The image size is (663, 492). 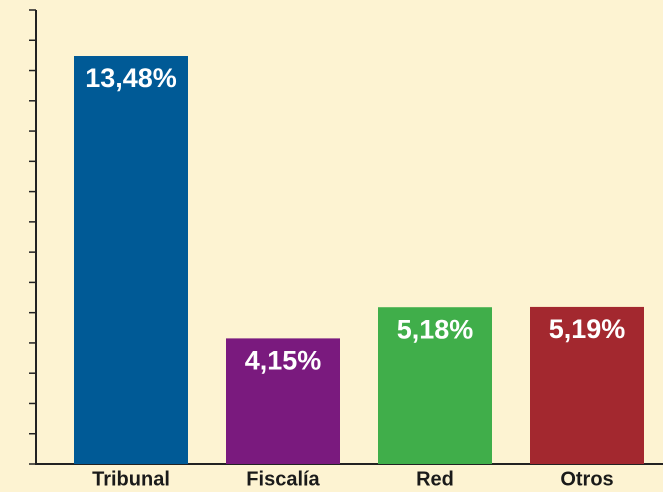 I want to click on value-label: 5,18%, so click(x=435, y=329).